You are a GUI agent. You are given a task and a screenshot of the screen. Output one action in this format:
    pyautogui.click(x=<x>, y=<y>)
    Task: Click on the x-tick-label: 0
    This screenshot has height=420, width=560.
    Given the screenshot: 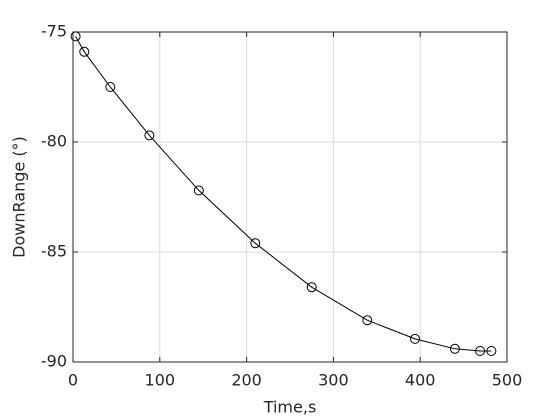 What is the action you would take?
    pyautogui.click(x=73, y=380)
    